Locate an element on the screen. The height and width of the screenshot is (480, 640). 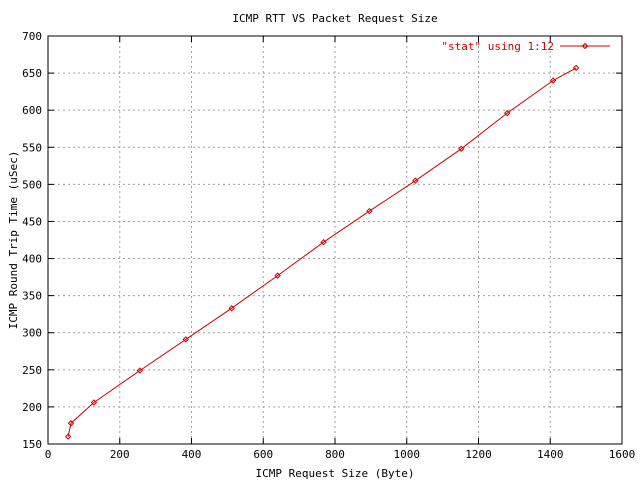
legend-marker-sample is located at coordinates (585, 46).